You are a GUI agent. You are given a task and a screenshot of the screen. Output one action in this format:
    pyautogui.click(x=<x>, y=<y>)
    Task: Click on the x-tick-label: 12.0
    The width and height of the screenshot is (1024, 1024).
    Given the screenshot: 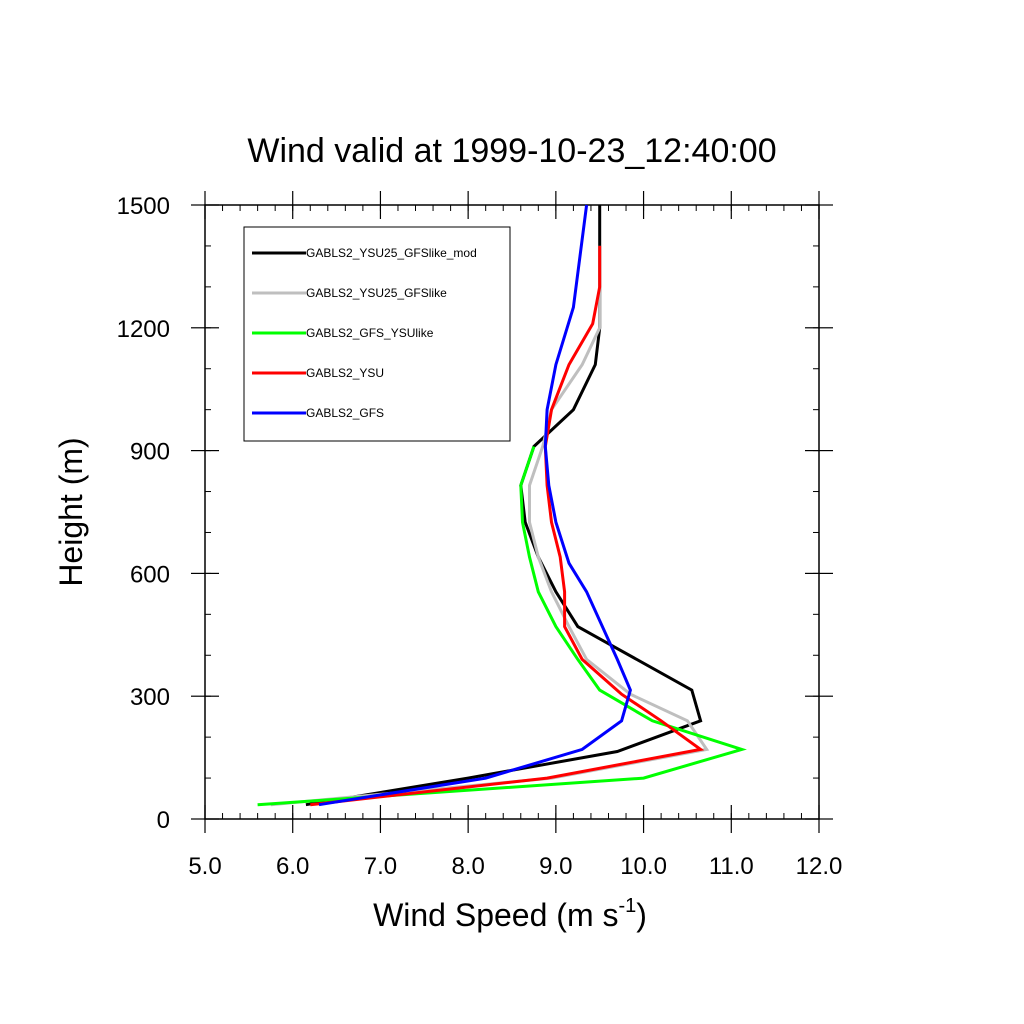 What is the action you would take?
    pyautogui.click(x=819, y=866)
    